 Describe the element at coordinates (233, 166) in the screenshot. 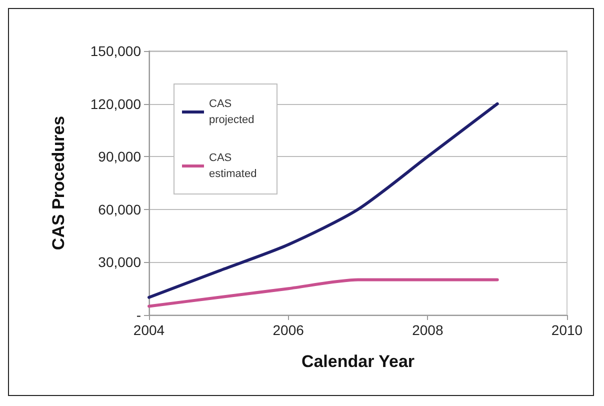

I see `legend-label: CAS estimated` at that location.